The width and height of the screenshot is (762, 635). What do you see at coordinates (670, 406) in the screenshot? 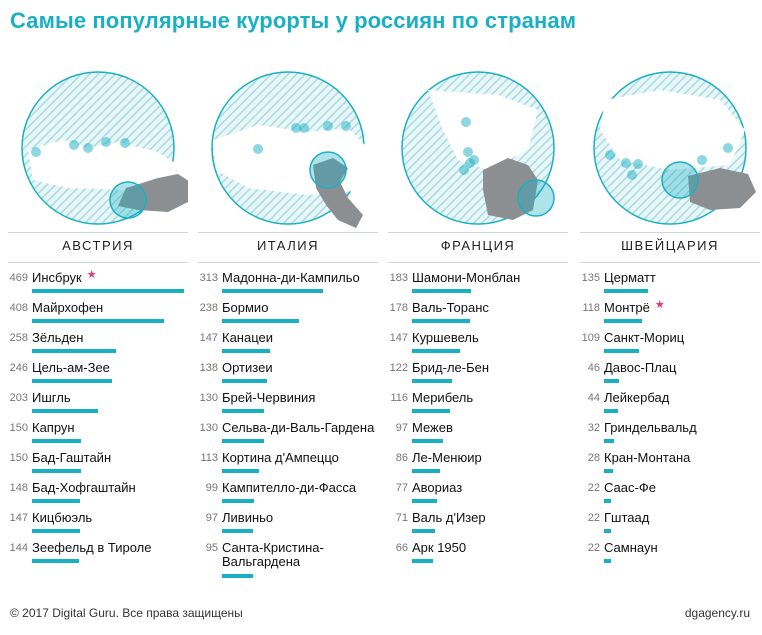
I see `resort-row: 44 Лейкербад` at bounding box center [670, 406].